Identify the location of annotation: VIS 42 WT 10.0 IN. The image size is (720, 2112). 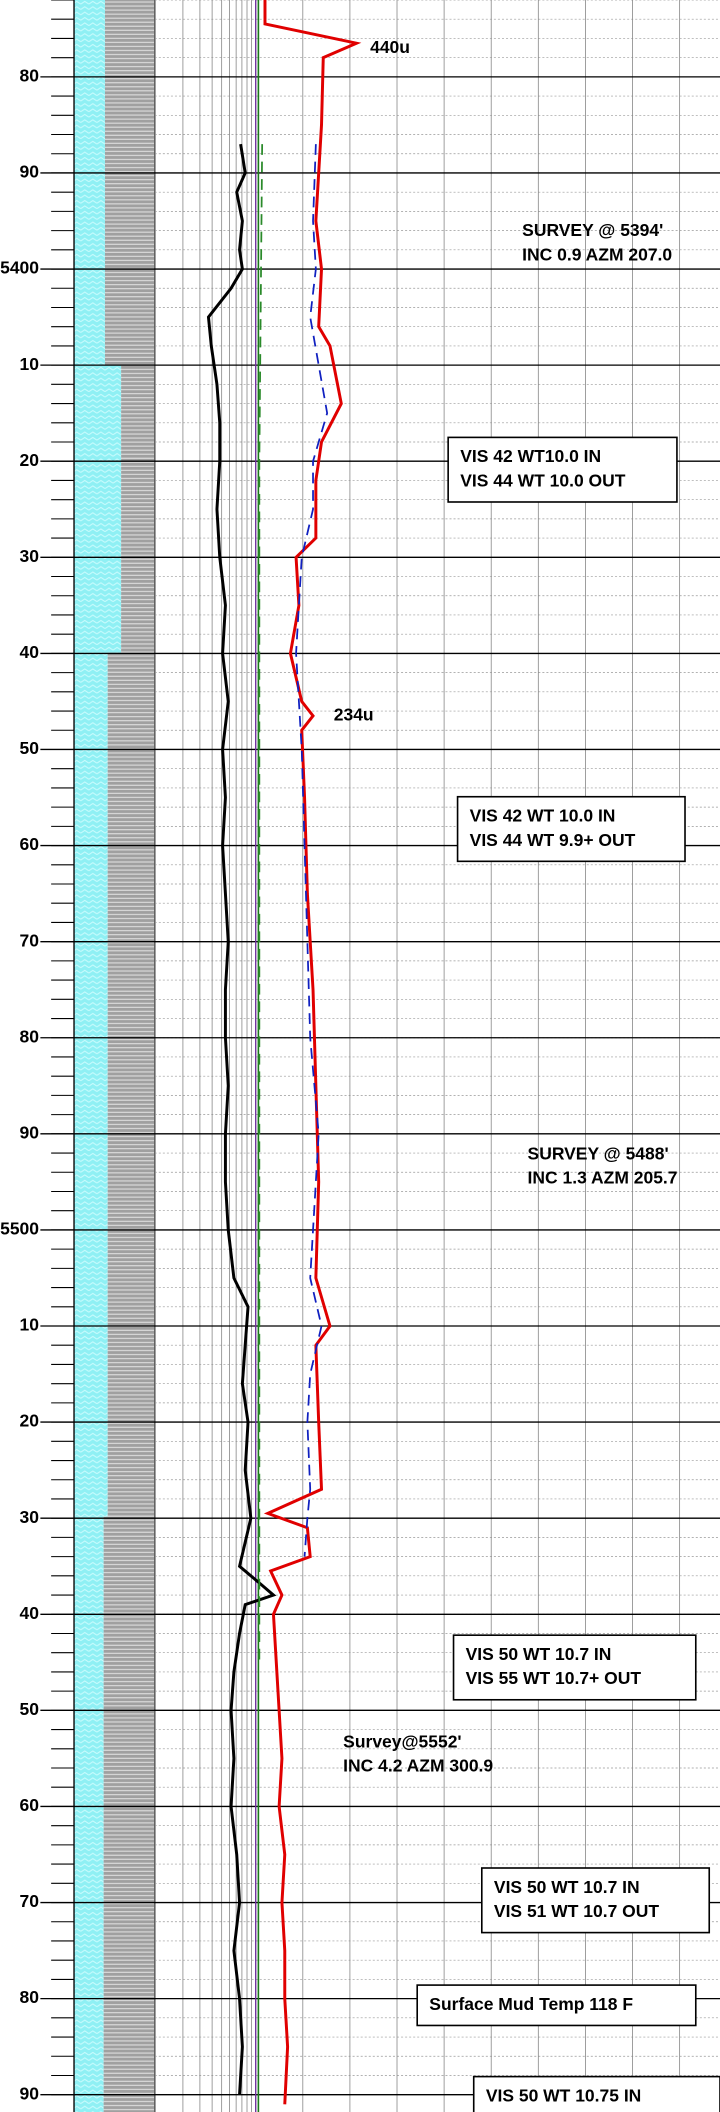
(543, 816).